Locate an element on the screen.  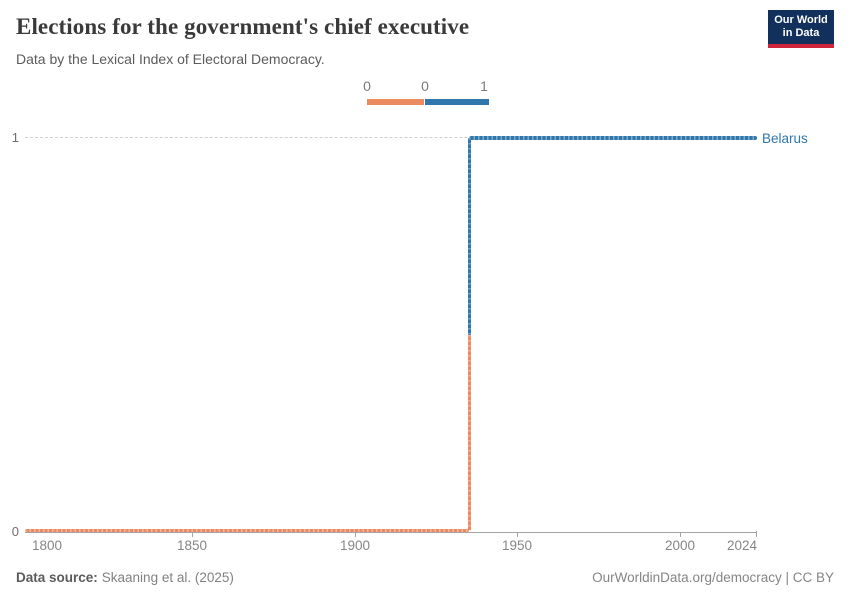
owid-credit-link: OurWorldinData.org/democracy | CC BY is located at coordinates (713, 577).